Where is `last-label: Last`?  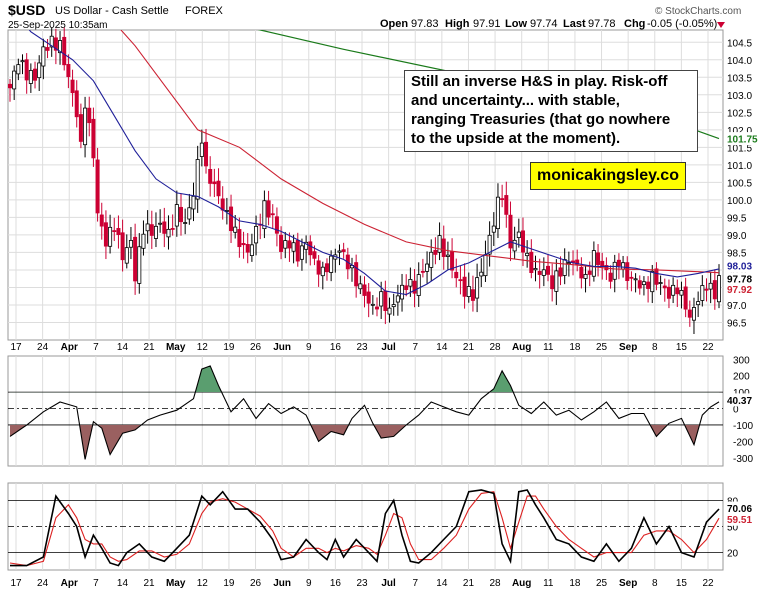
last-label: Last is located at coordinates (574, 24).